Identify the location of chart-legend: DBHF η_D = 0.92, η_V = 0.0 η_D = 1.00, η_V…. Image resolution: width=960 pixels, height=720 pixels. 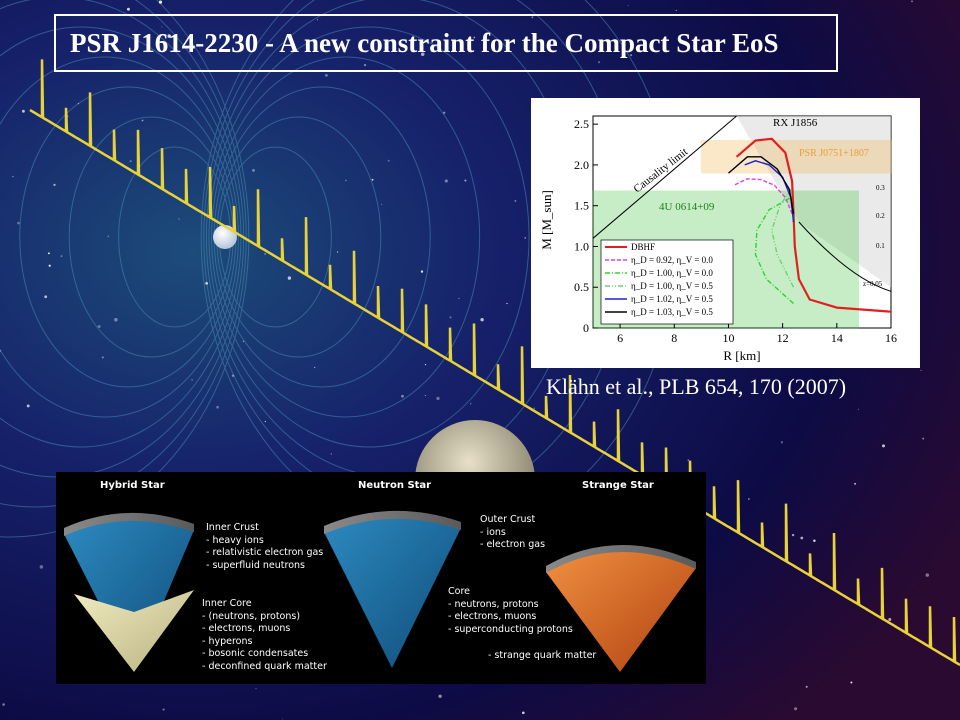
(667, 282).